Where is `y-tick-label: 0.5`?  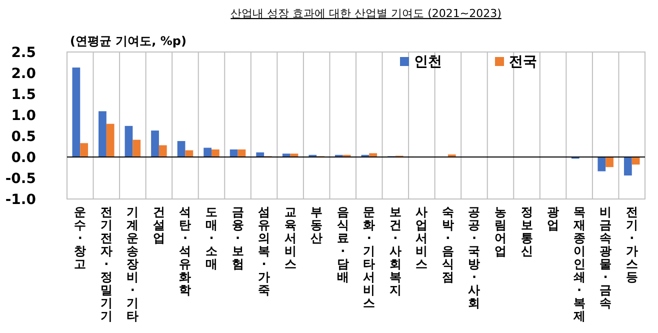 y-tick-label: 0.5 is located at coordinates (23, 137).